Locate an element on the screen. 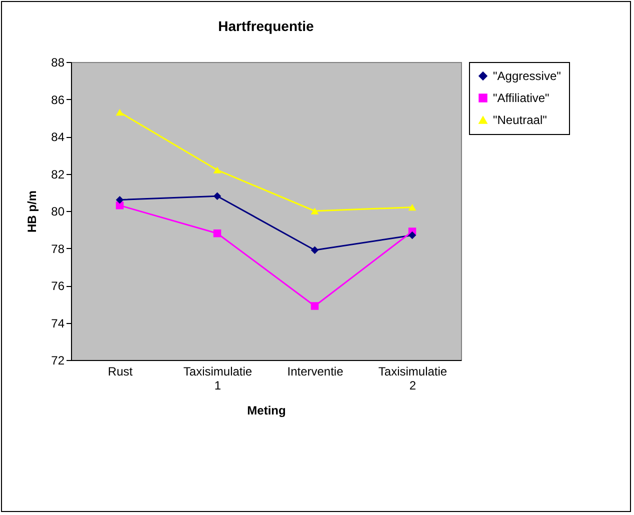  y-tick-label: 72 is located at coordinates (58, 361).